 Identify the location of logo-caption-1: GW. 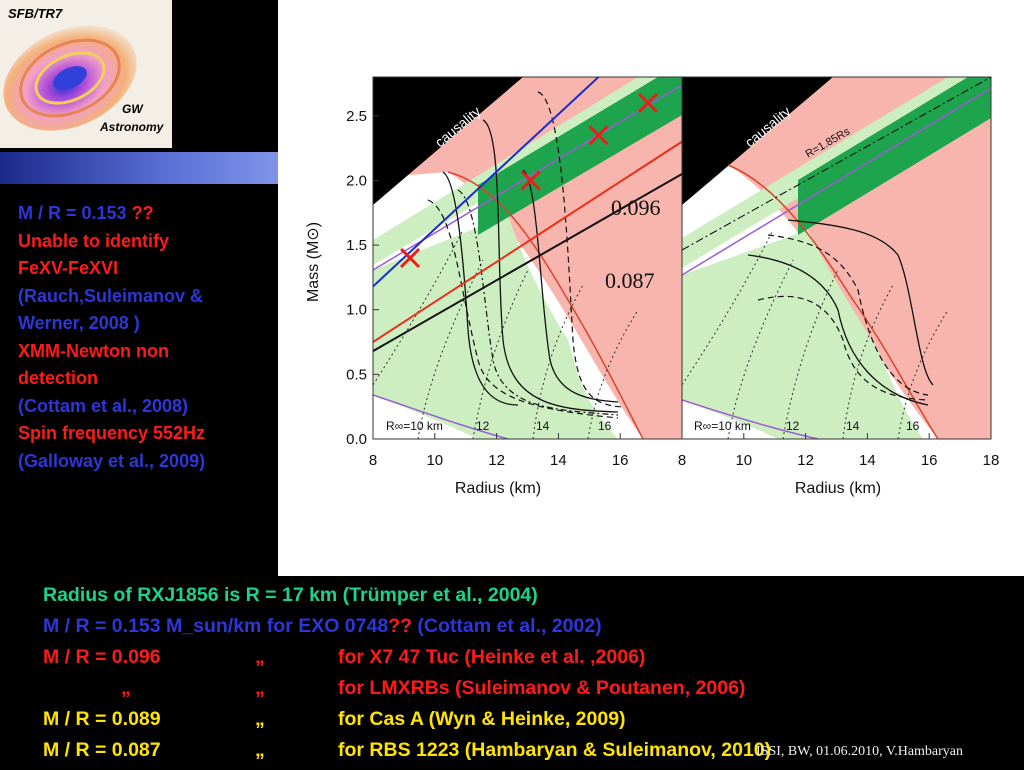
(133, 109).